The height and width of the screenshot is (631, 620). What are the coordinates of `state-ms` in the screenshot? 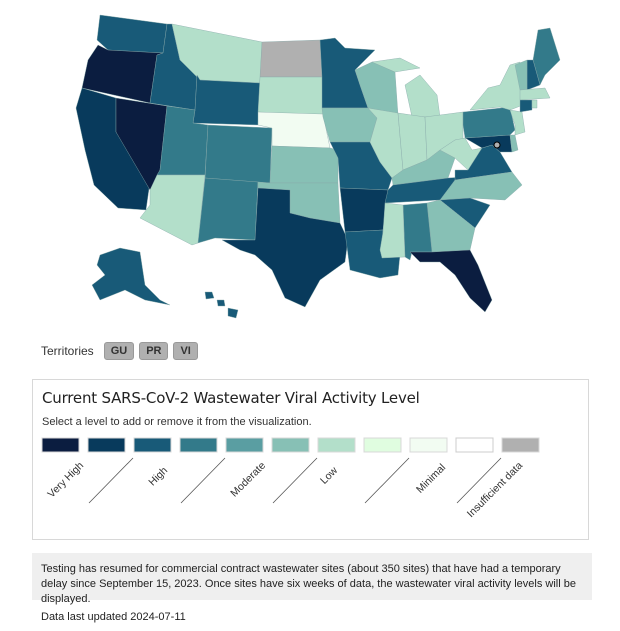 It's located at (392, 230).